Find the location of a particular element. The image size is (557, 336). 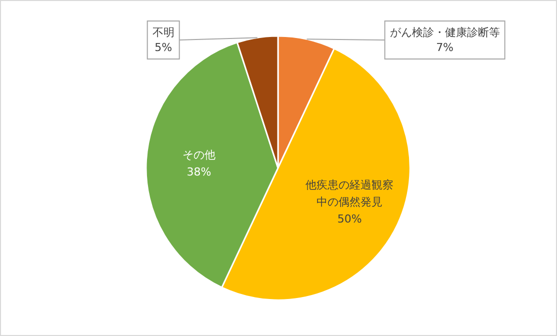

data-label: 38% is located at coordinates (199, 172).